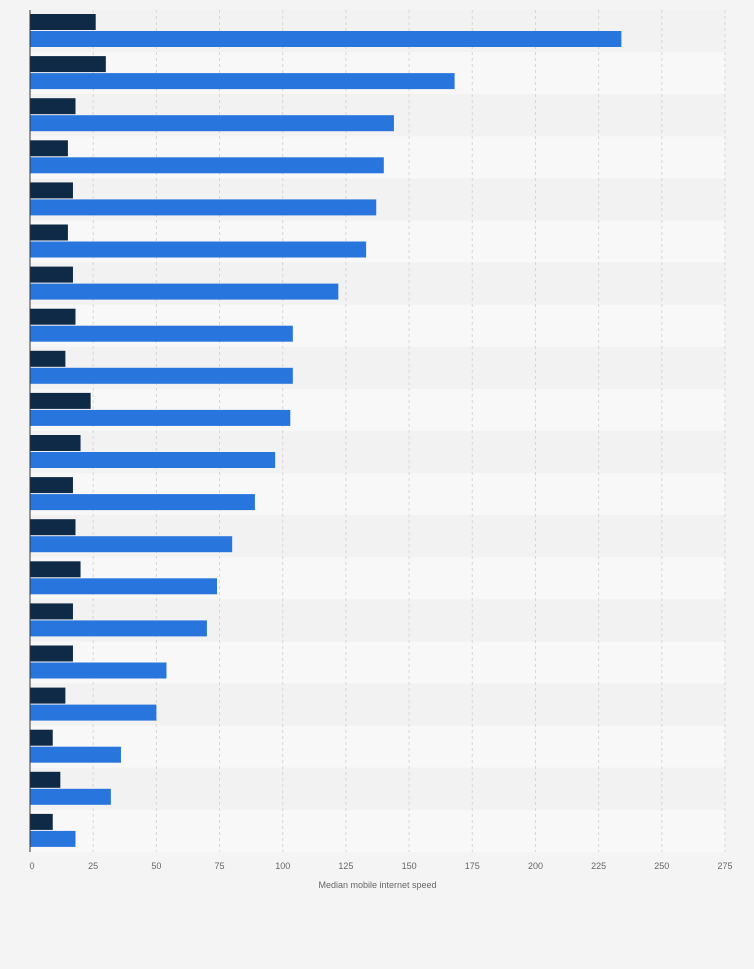 The width and height of the screenshot is (754, 969). Describe the element at coordinates (380, 866) in the screenshot. I see `x-axis-ticks: 0 25 50 75 100 125 150 175 200 225 250 275` at that location.